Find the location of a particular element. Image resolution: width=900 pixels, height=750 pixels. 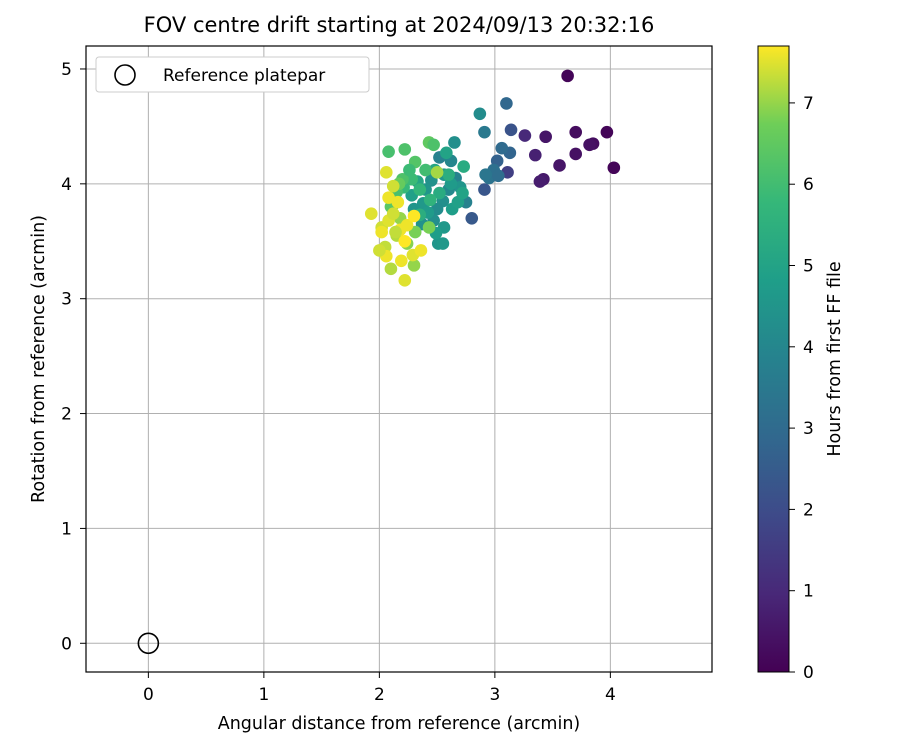

x-tick-label: 1 is located at coordinates (263, 695).